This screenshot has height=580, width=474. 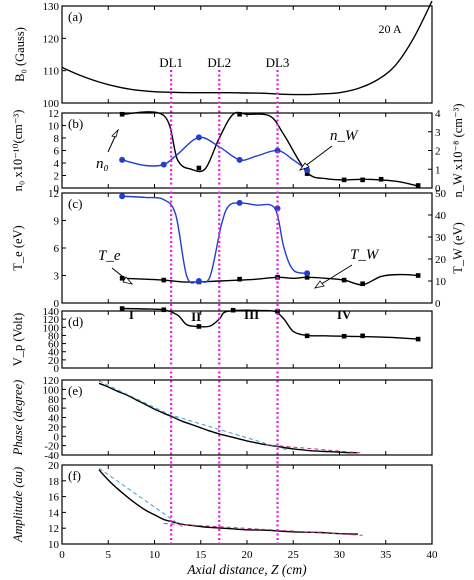 What do you see at coordinates (441, 282) in the screenshot?
I see `y-right-tick-label: 10` at bounding box center [441, 282].